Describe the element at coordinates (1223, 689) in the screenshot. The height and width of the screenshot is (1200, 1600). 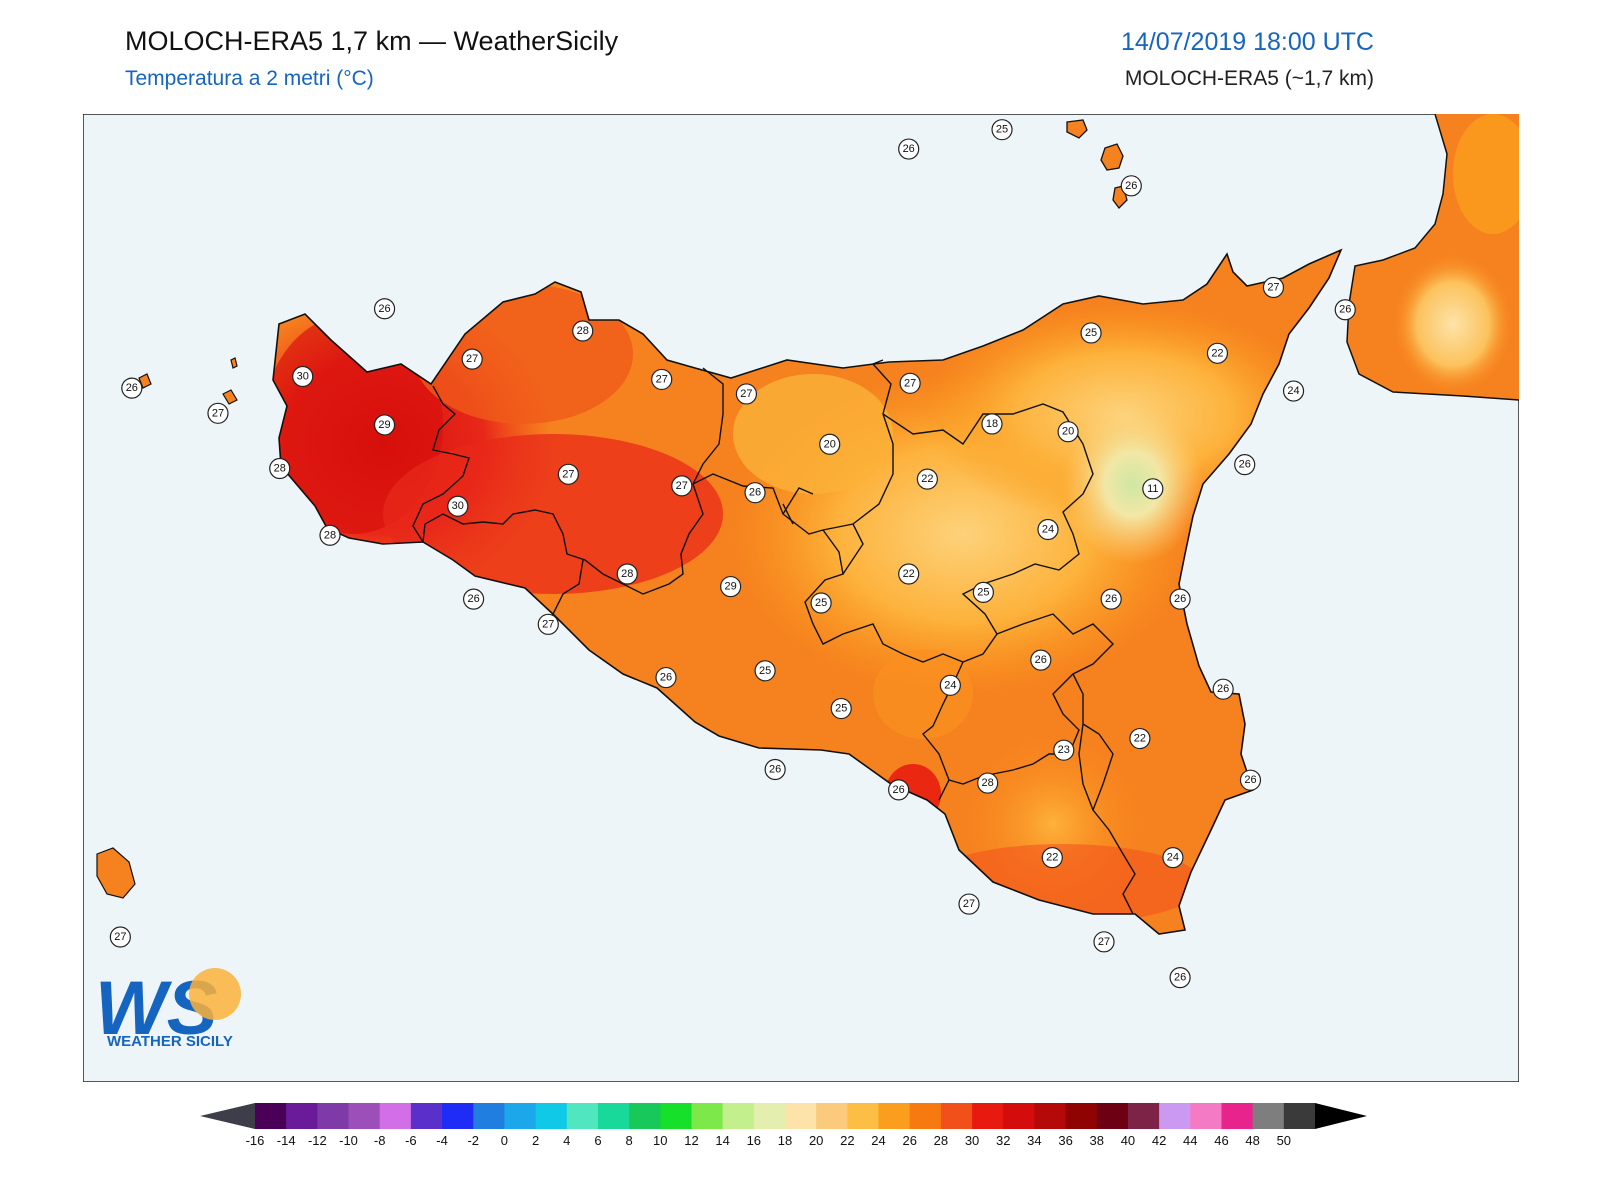
I see `temp-label-l45: 26` at that location.